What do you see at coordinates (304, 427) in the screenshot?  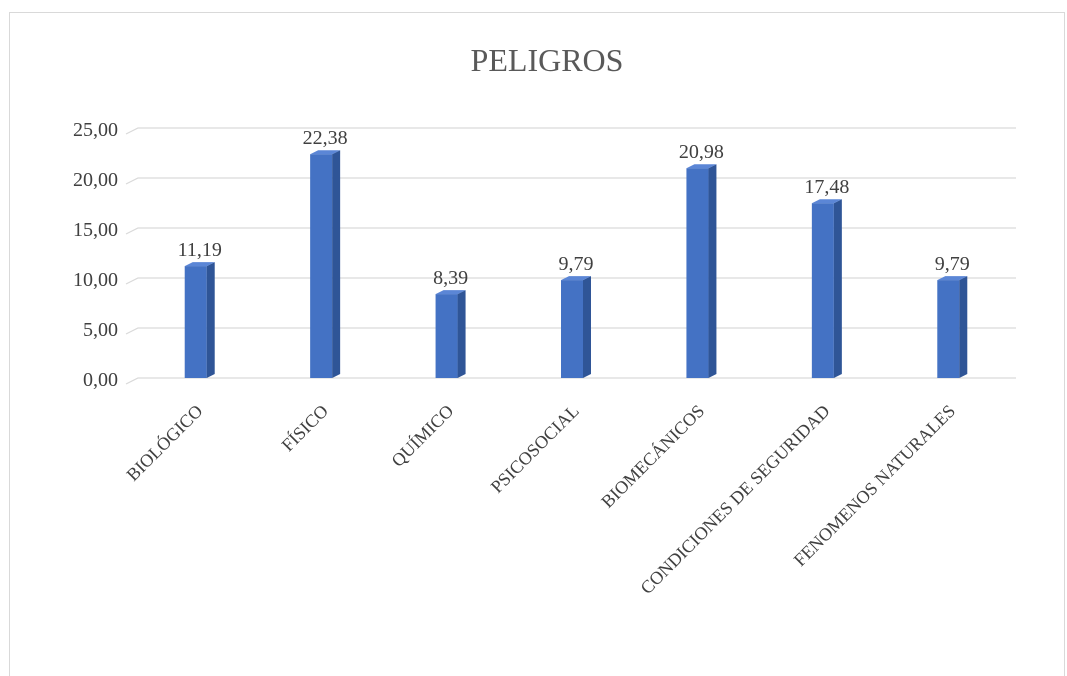 I see `x-tick-label: FÍSICO` at bounding box center [304, 427].